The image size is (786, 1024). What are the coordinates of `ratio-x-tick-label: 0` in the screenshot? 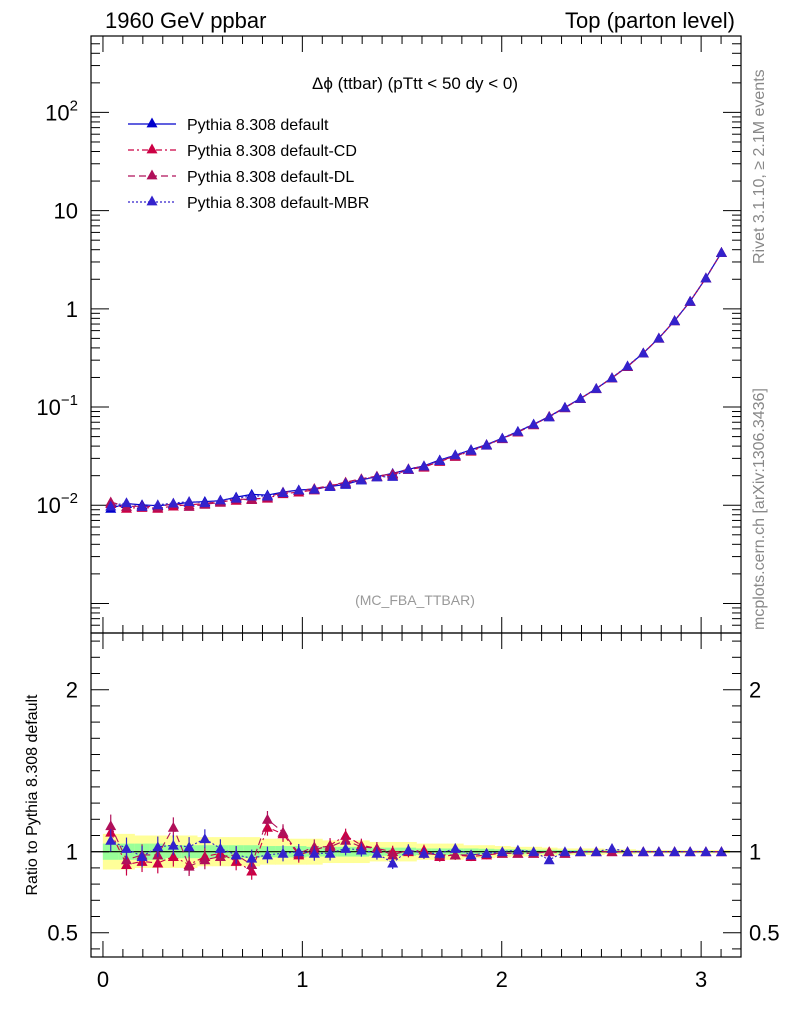 It's located at (103, 979).